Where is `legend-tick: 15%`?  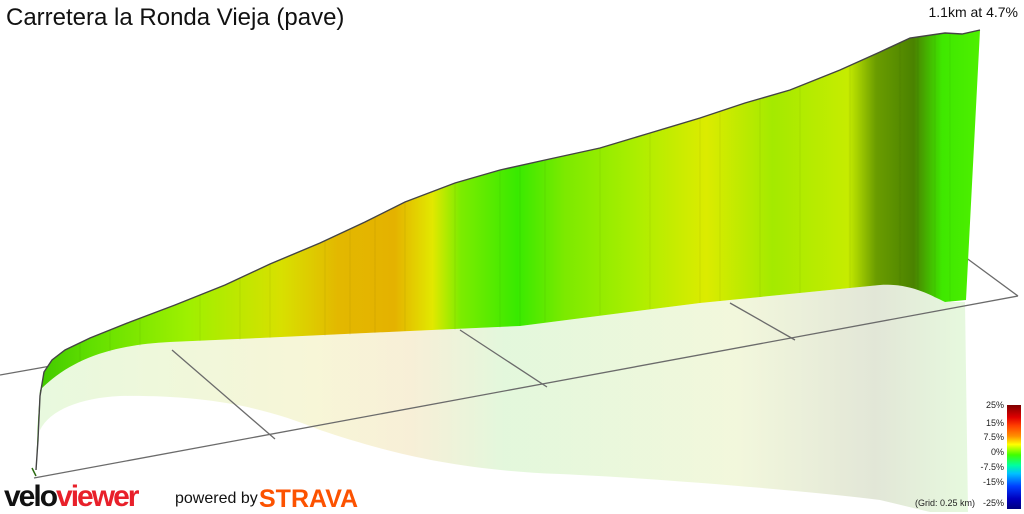 legend-tick: 15% is located at coordinates (994, 423).